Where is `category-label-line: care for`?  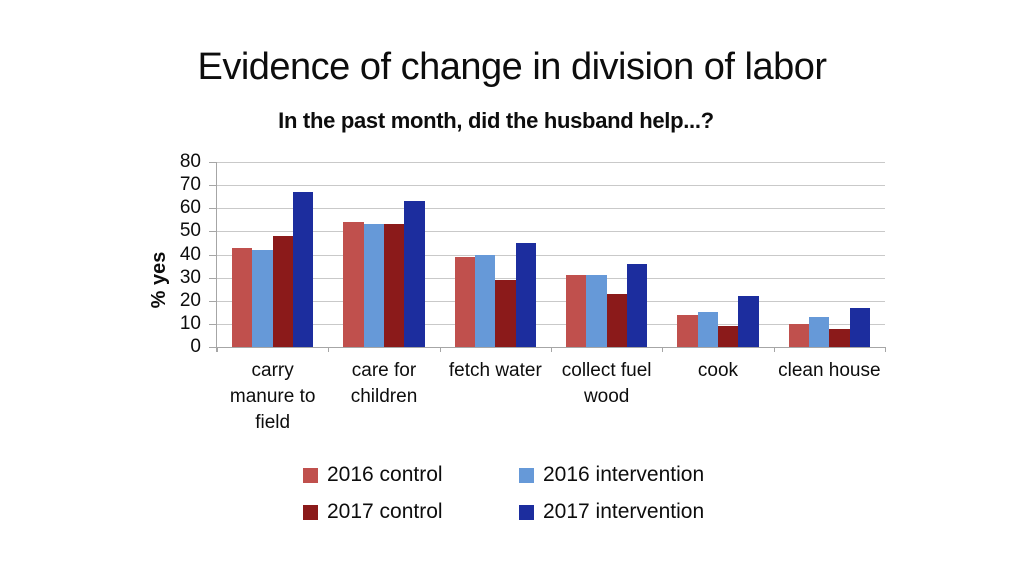 category-label-line: care for is located at coordinates (384, 370).